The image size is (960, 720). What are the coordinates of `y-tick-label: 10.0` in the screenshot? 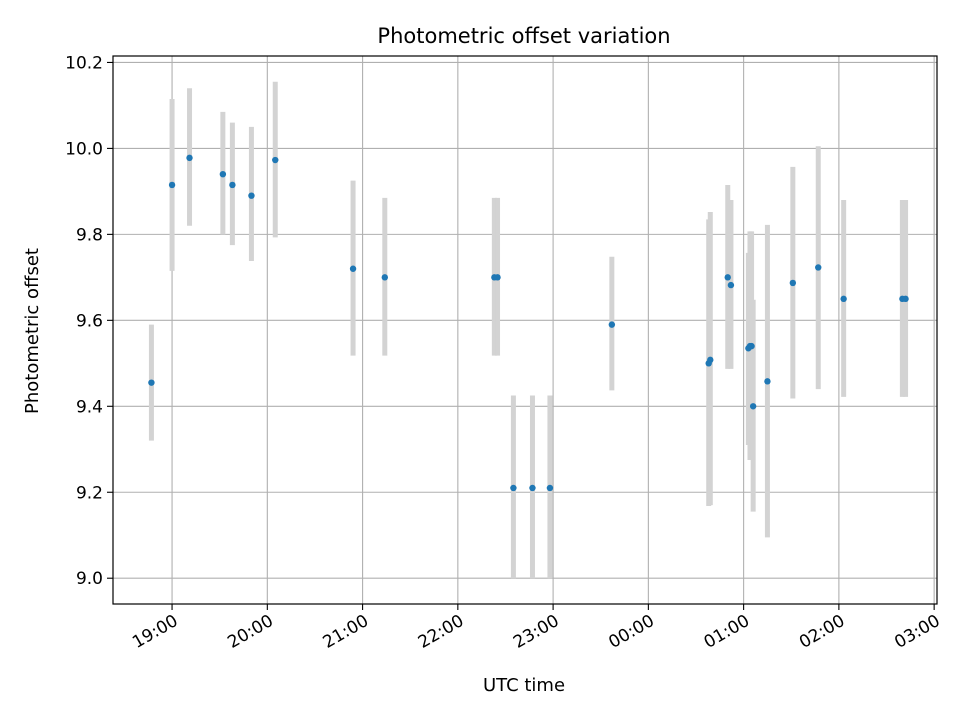 It's located at (84, 149).